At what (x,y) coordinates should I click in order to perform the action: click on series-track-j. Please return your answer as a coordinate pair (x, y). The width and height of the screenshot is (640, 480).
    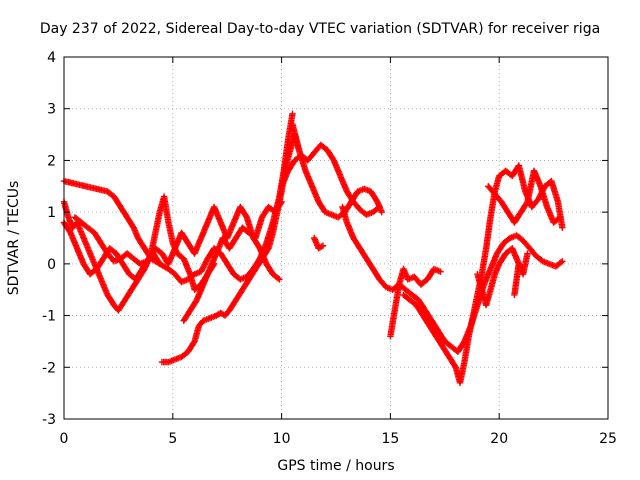
    Looking at the image, I should click on (452, 279).